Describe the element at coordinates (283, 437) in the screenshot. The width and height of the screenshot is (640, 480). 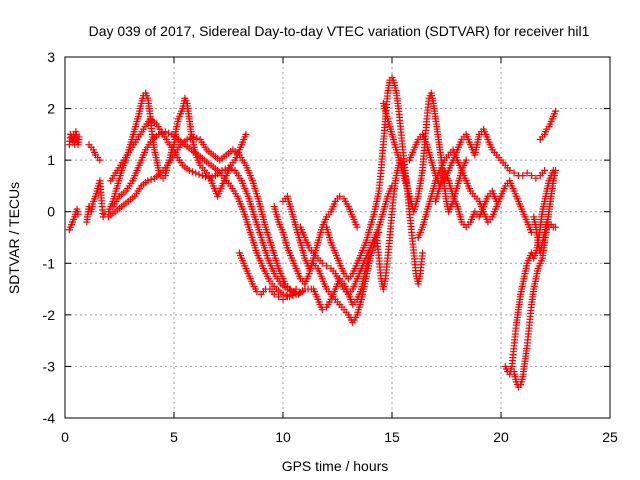
I see `x-tick-label: 10` at that location.